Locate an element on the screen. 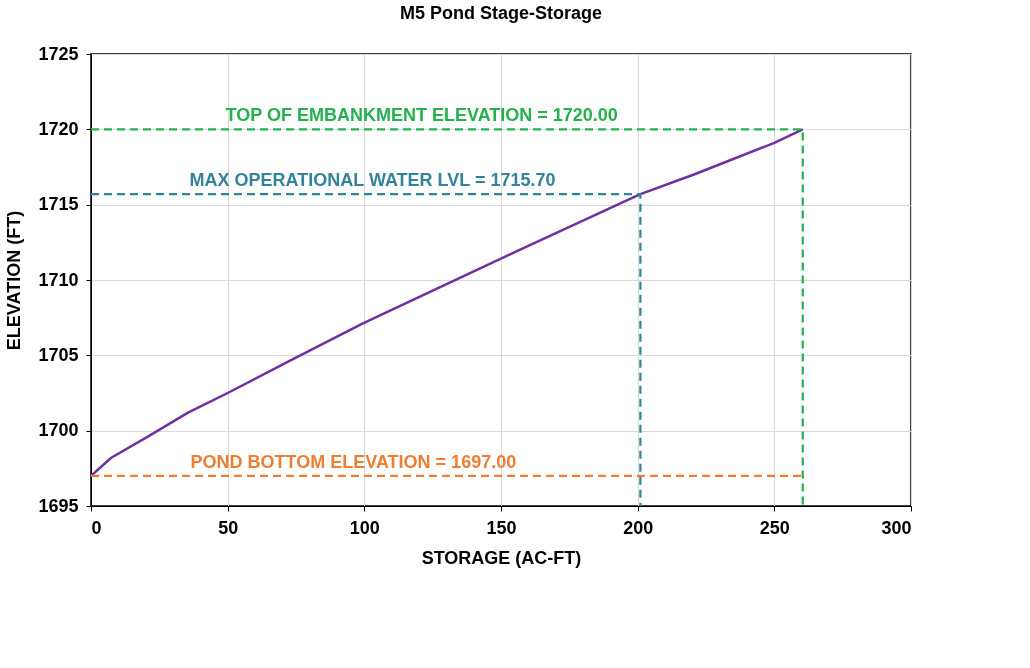  chart-title: M5 Pond Stage-Storage is located at coordinates (501, 13).